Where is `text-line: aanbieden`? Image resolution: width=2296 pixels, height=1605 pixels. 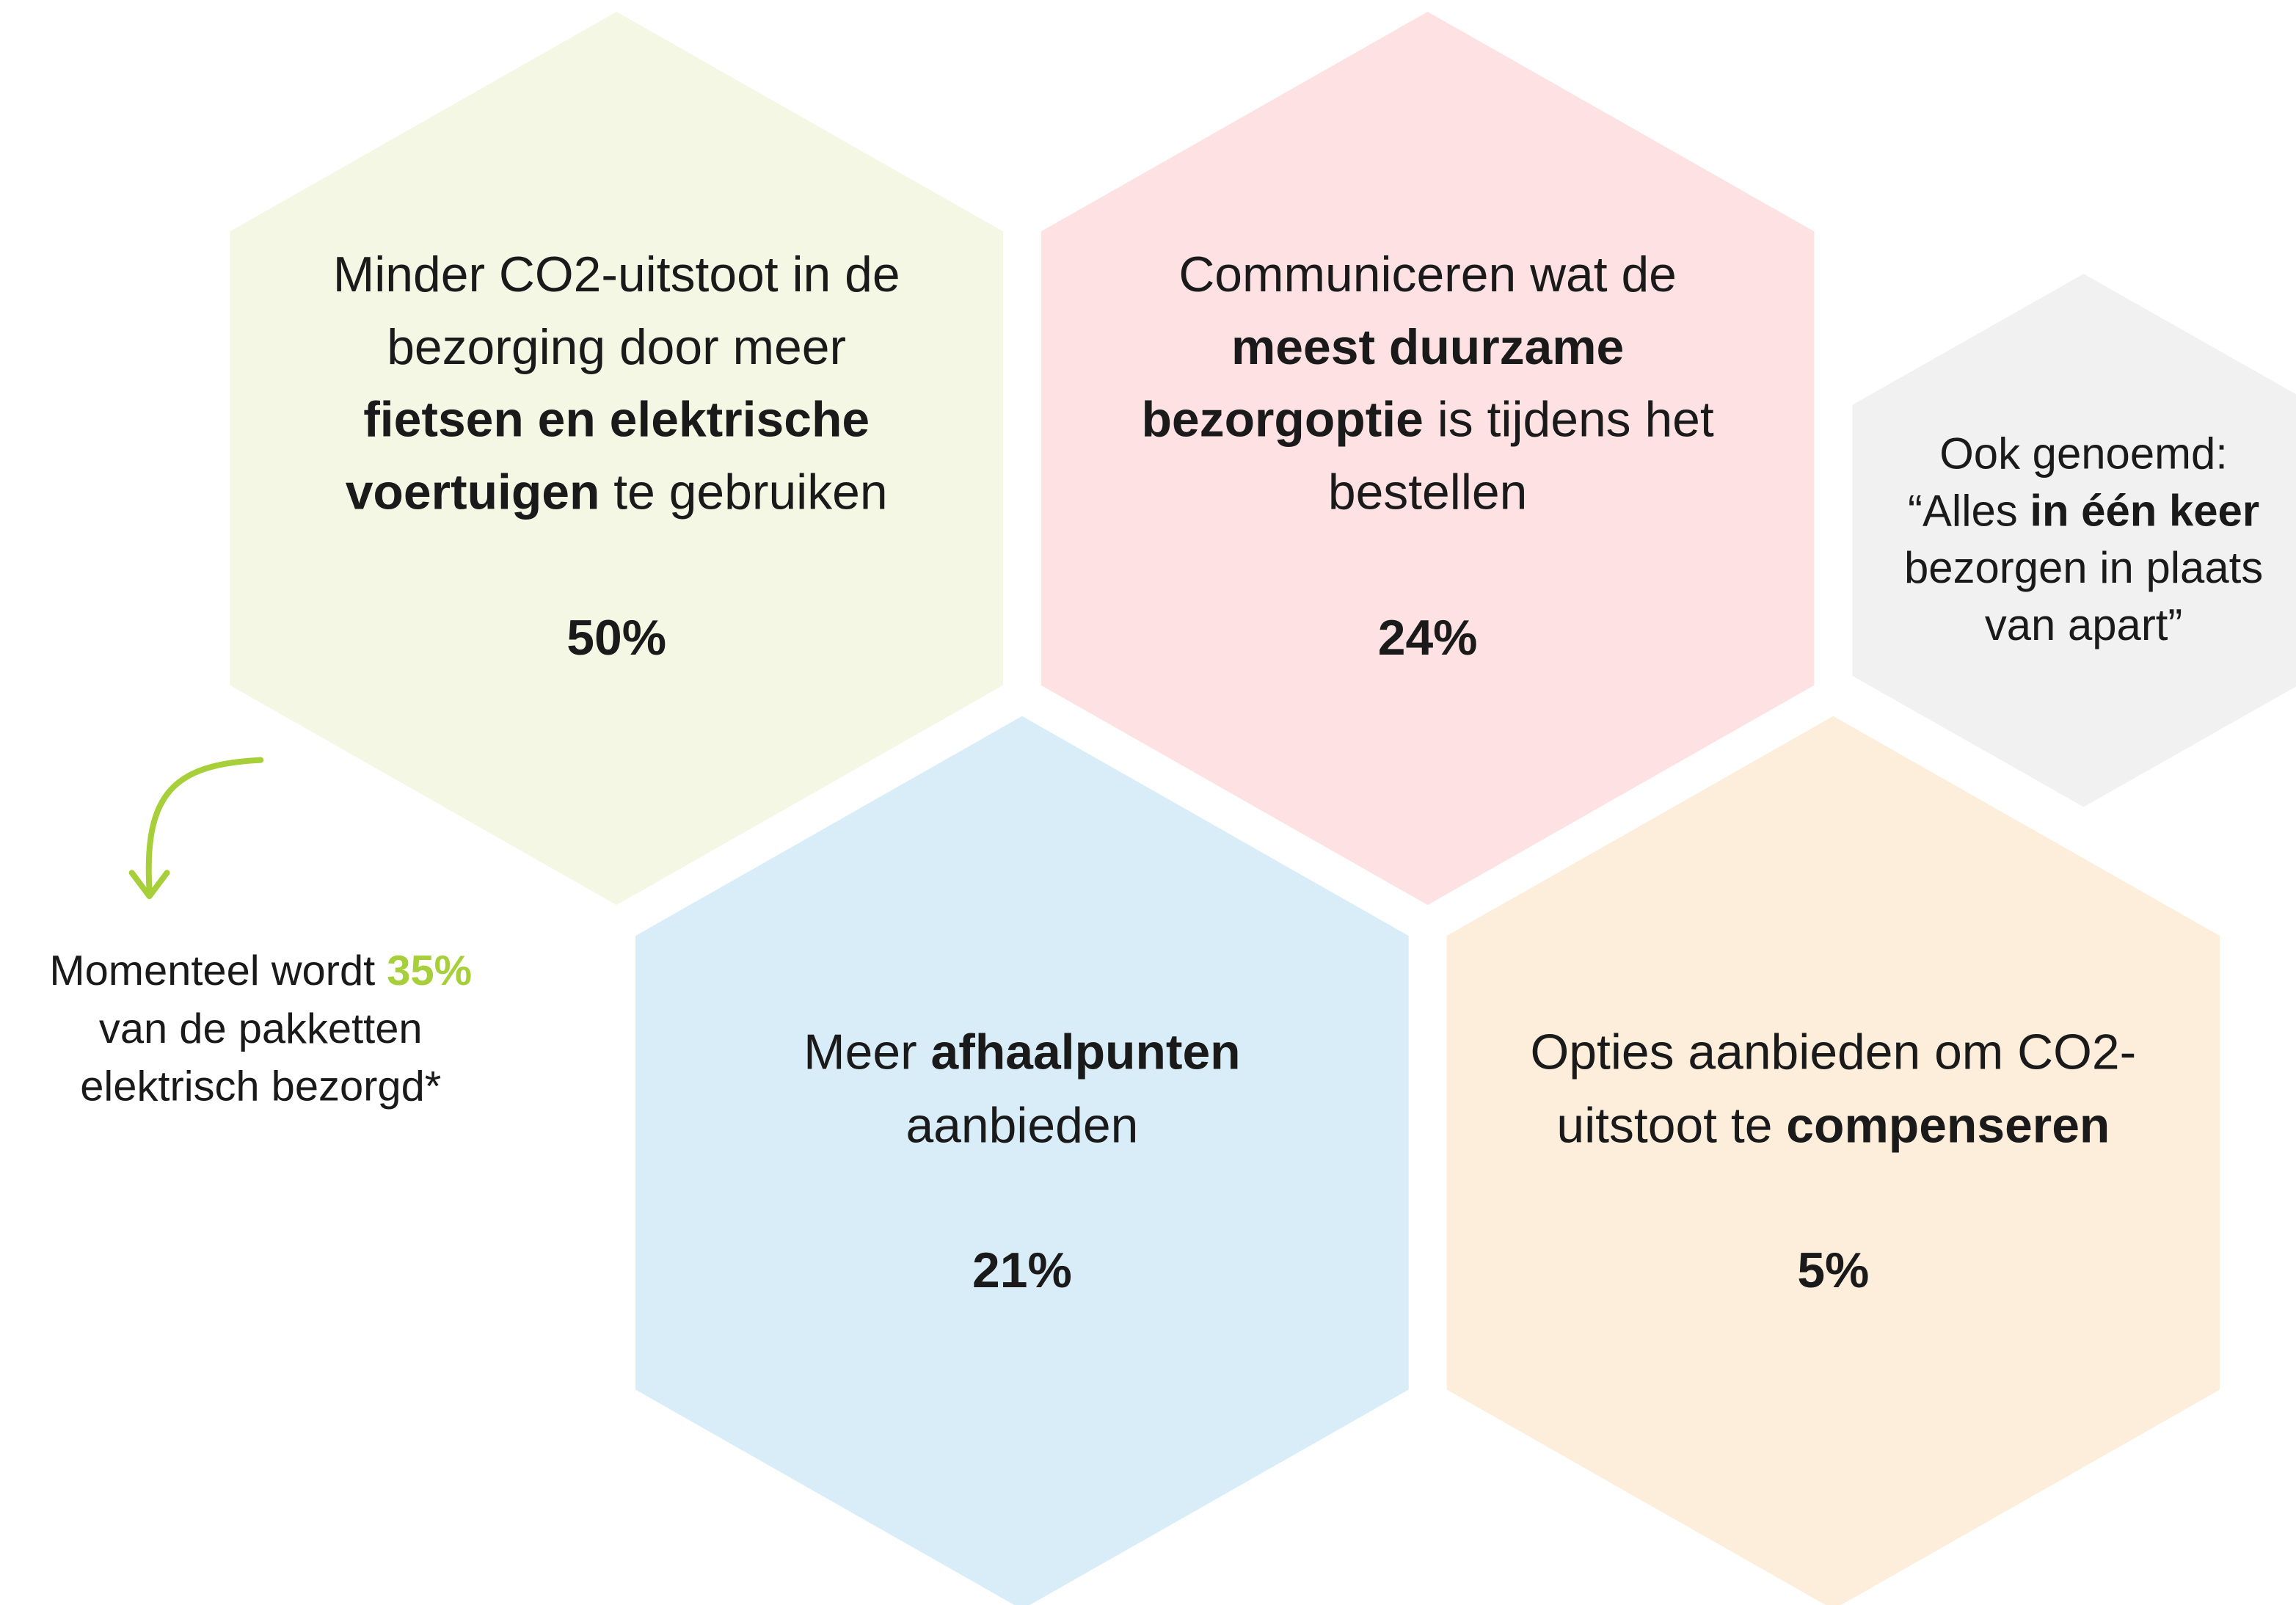
text-line: aanbieden is located at coordinates (1021, 1125).